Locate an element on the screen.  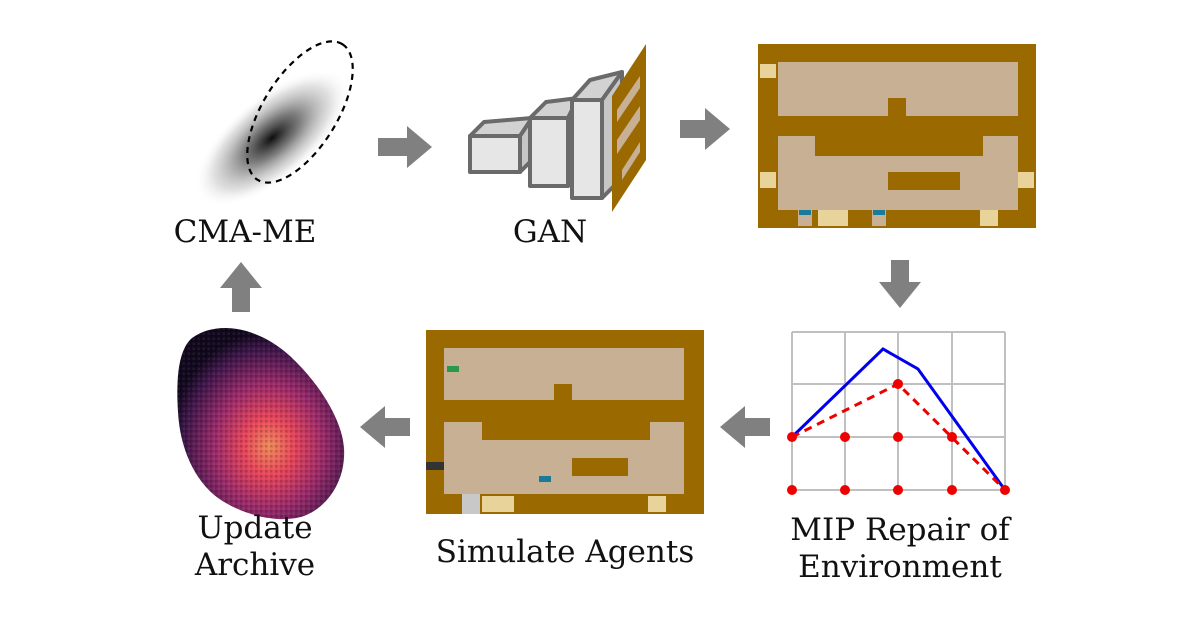
mip-label-line2: Environment is located at coordinates (900, 567).